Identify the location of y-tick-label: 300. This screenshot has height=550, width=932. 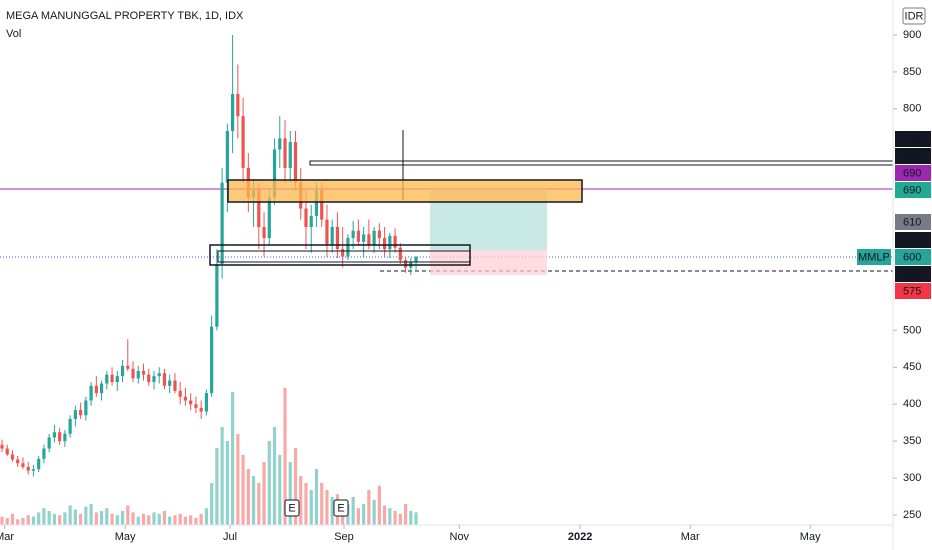
(912, 478).